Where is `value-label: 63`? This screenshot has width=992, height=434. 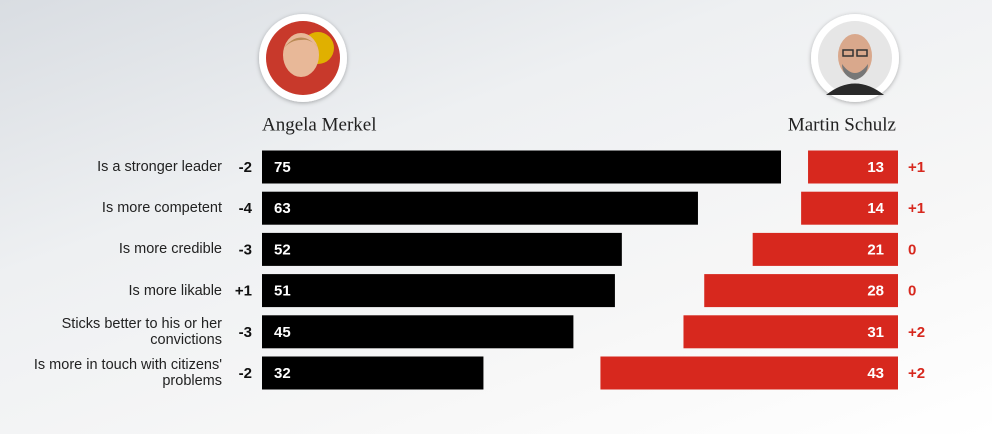
value-label: 63 is located at coordinates (282, 208).